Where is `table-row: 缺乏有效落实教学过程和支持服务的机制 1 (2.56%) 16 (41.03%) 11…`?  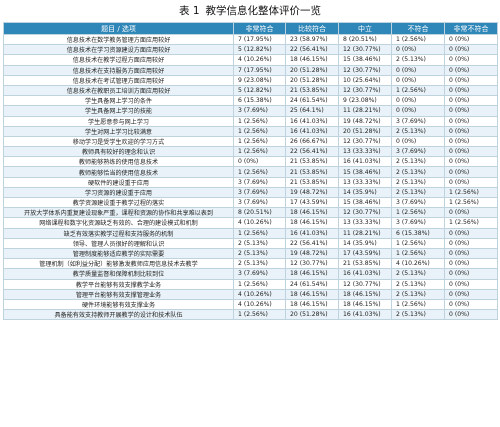 table-row: 缺乏有效落实教学过程和支持服务的机制 1 (2.56%) 16 (41.03%) 11… is located at coordinates (250, 233).